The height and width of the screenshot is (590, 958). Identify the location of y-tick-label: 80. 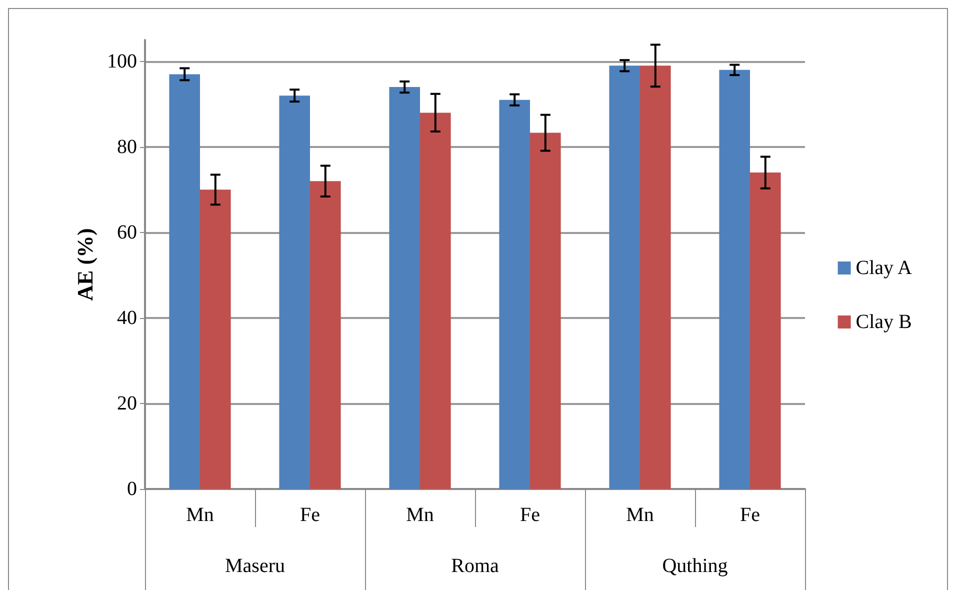
(127, 147).